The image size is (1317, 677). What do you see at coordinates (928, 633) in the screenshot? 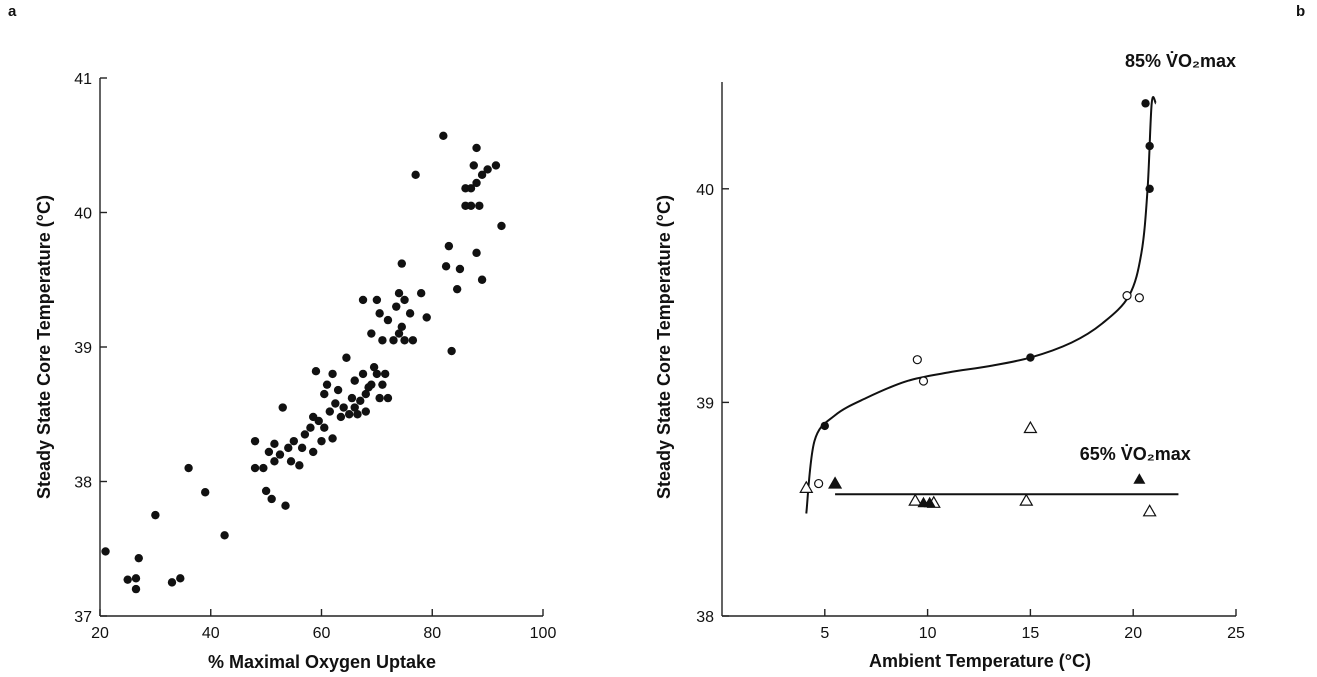
I see `x-tick-label: 10` at bounding box center [928, 633].